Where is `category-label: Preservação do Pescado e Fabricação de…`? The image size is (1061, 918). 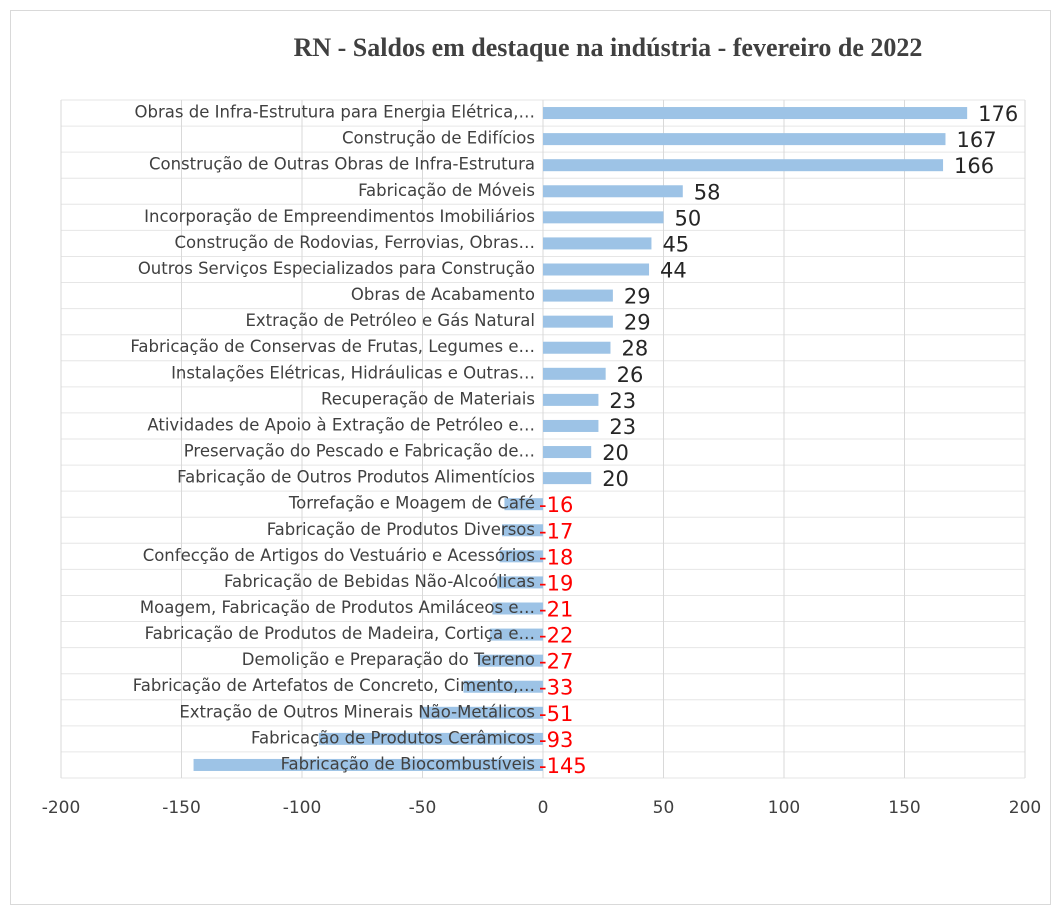 category-label: Preservação do Pescado e Fabricação de… is located at coordinates (359, 451).